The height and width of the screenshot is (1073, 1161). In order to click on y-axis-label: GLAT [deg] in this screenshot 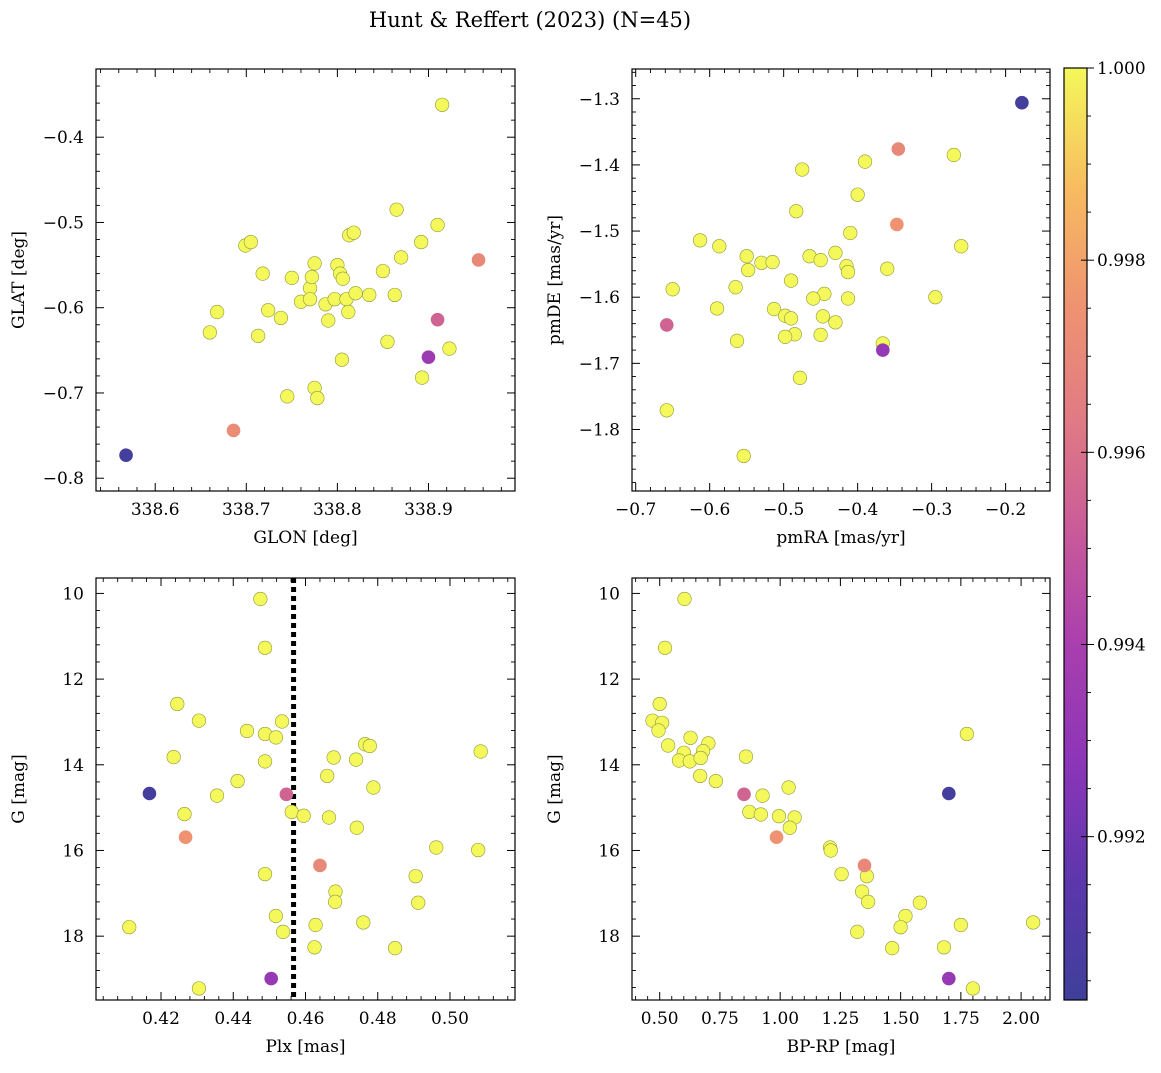, I will do `click(19, 280)`.